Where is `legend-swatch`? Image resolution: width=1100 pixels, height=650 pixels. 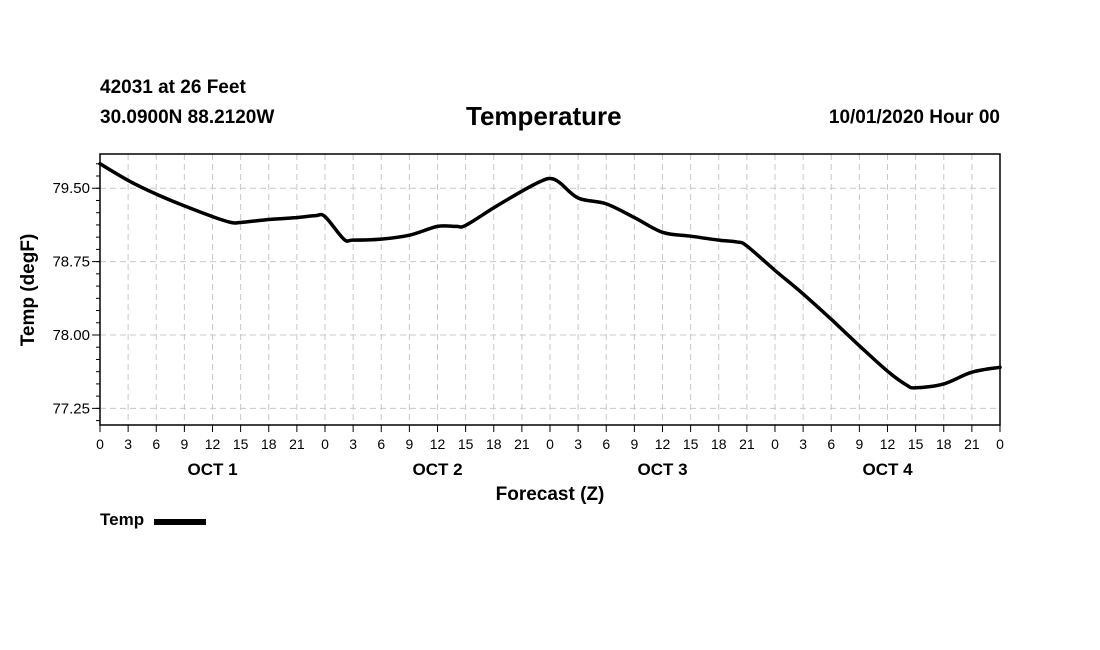
legend-swatch is located at coordinates (180, 521).